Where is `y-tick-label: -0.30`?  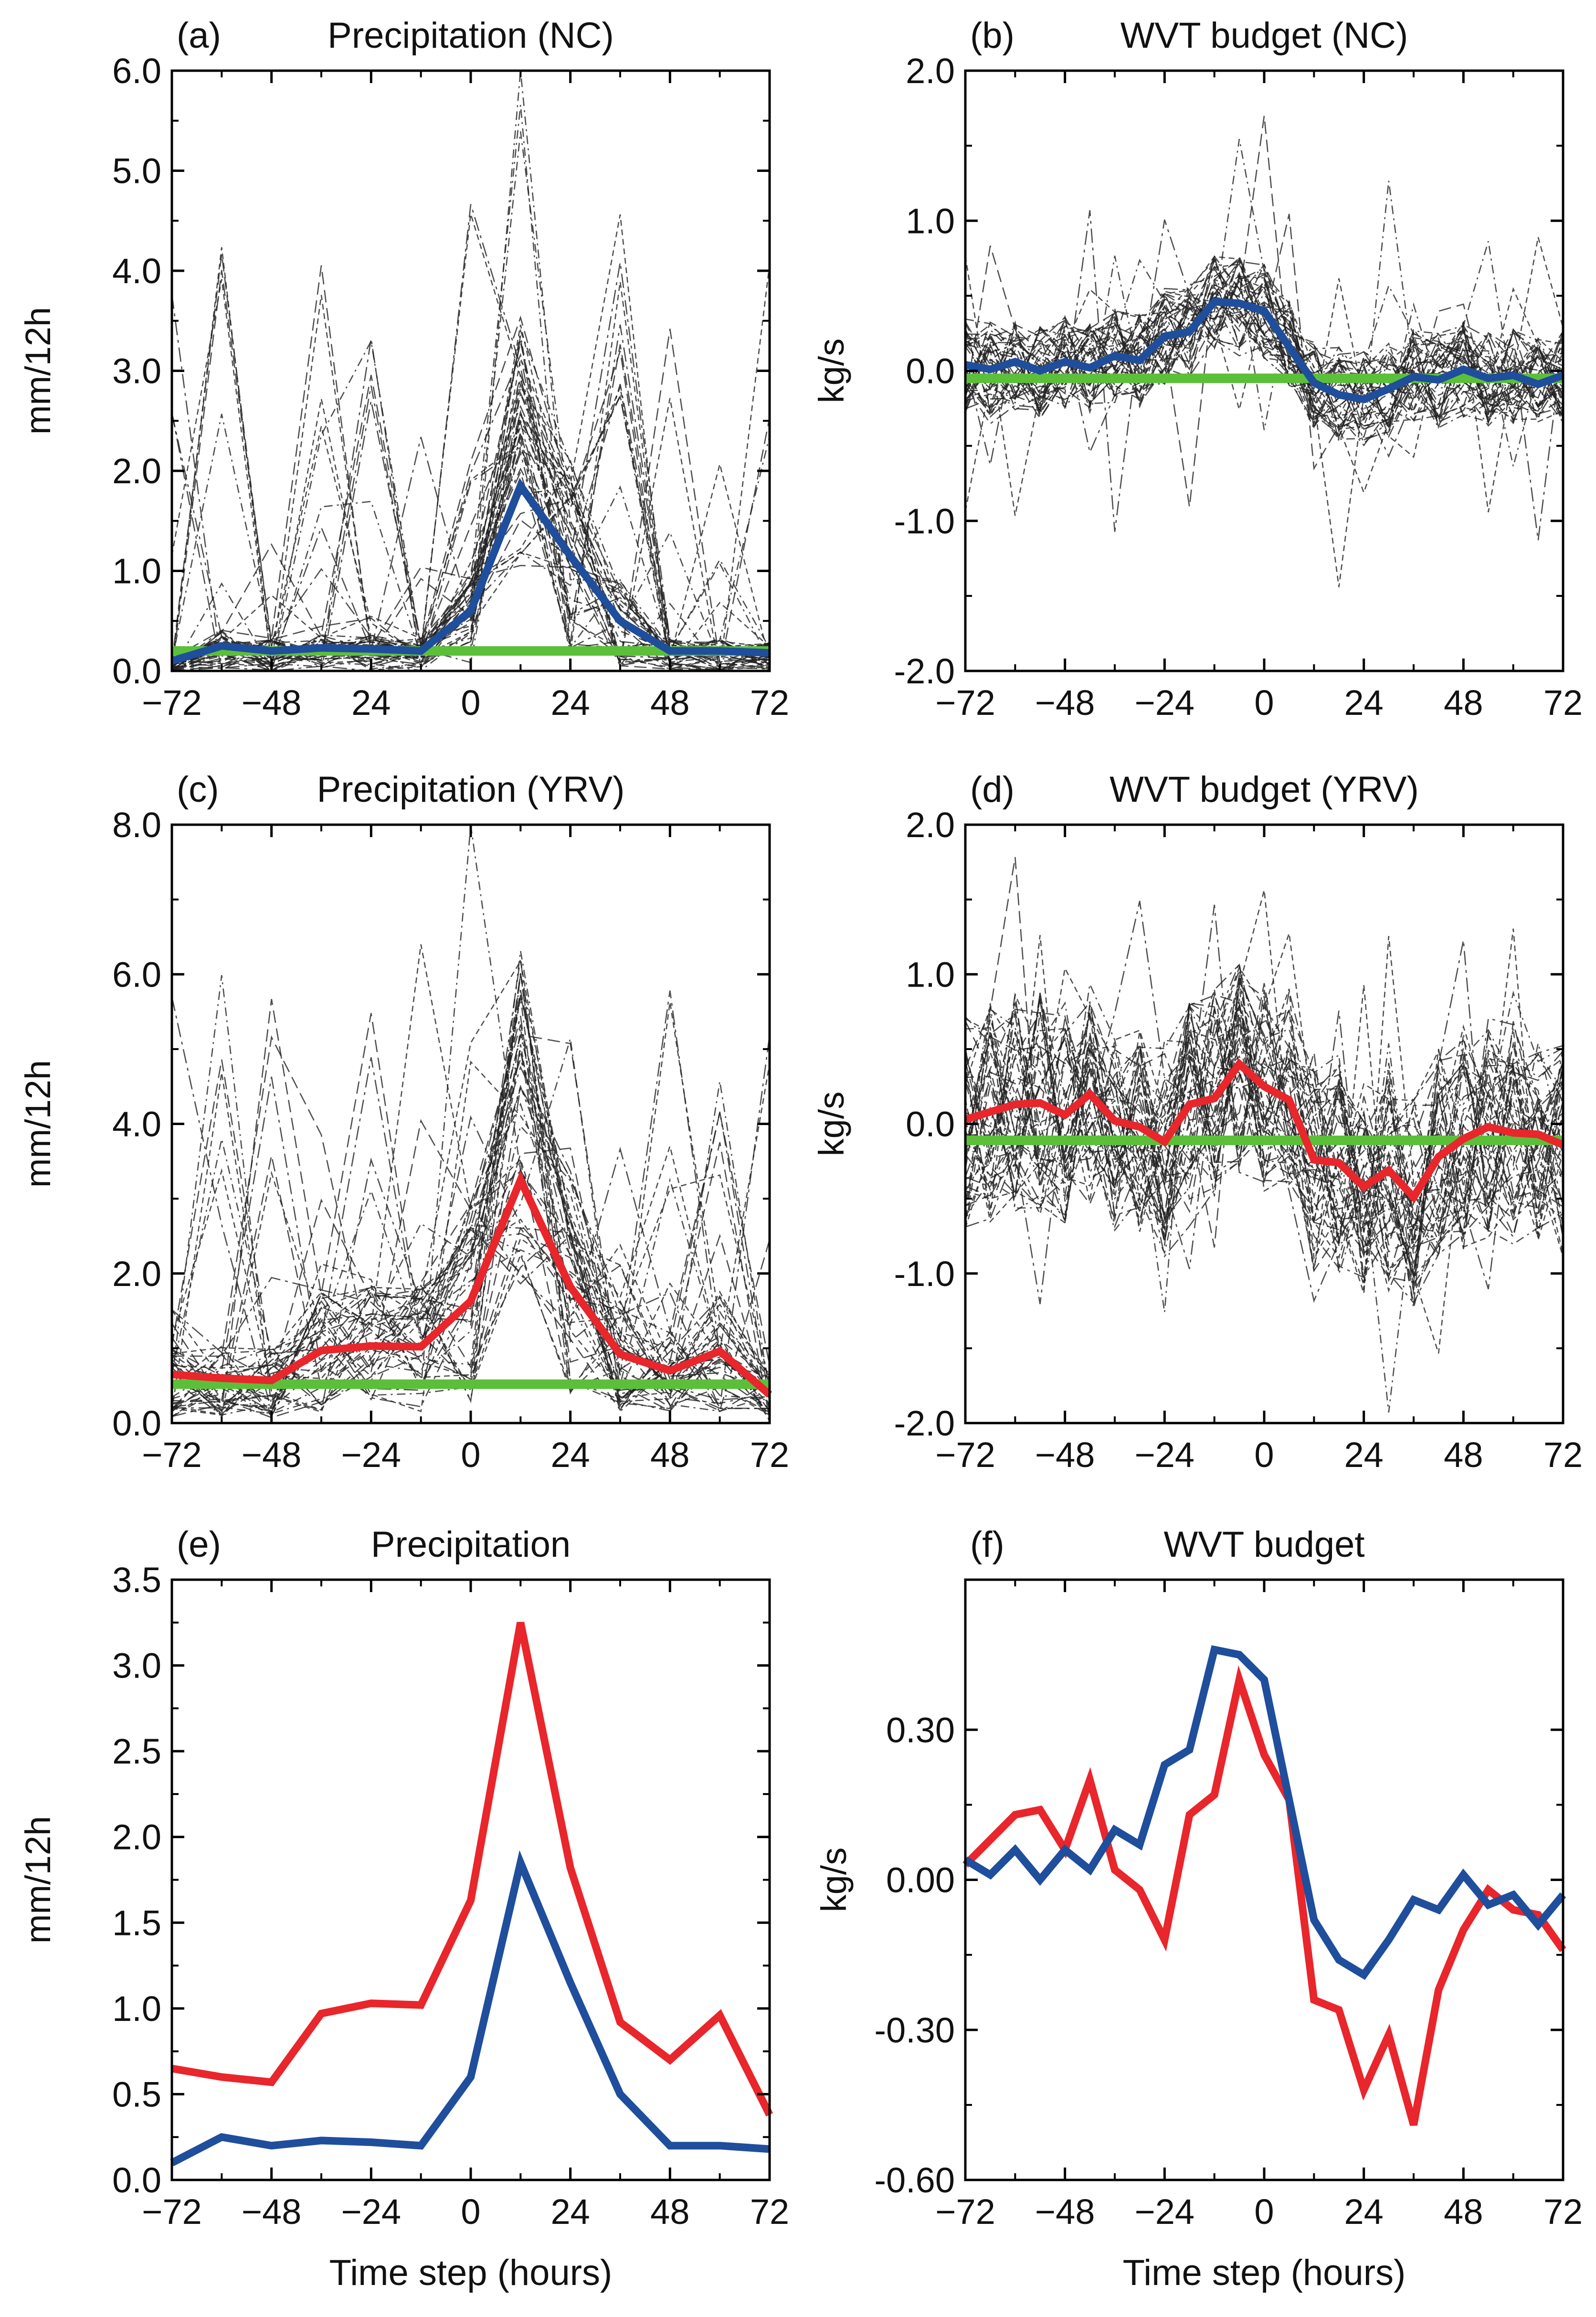 y-tick-label: -0.30 is located at coordinates (914, 2030).